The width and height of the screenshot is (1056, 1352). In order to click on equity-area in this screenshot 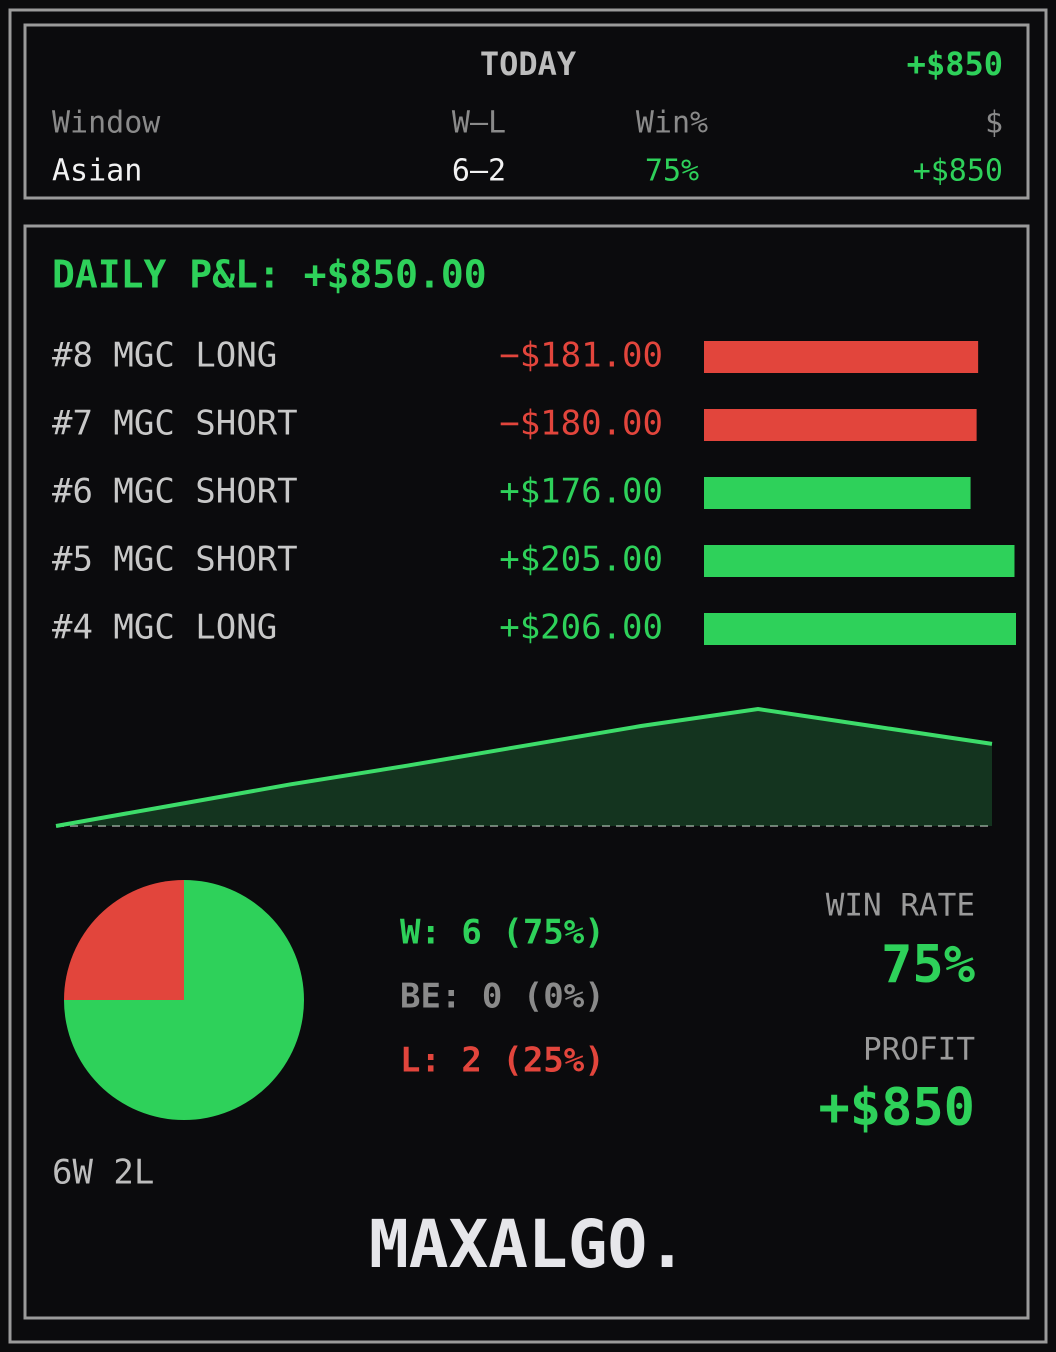, I will do `click(524, 767)`.